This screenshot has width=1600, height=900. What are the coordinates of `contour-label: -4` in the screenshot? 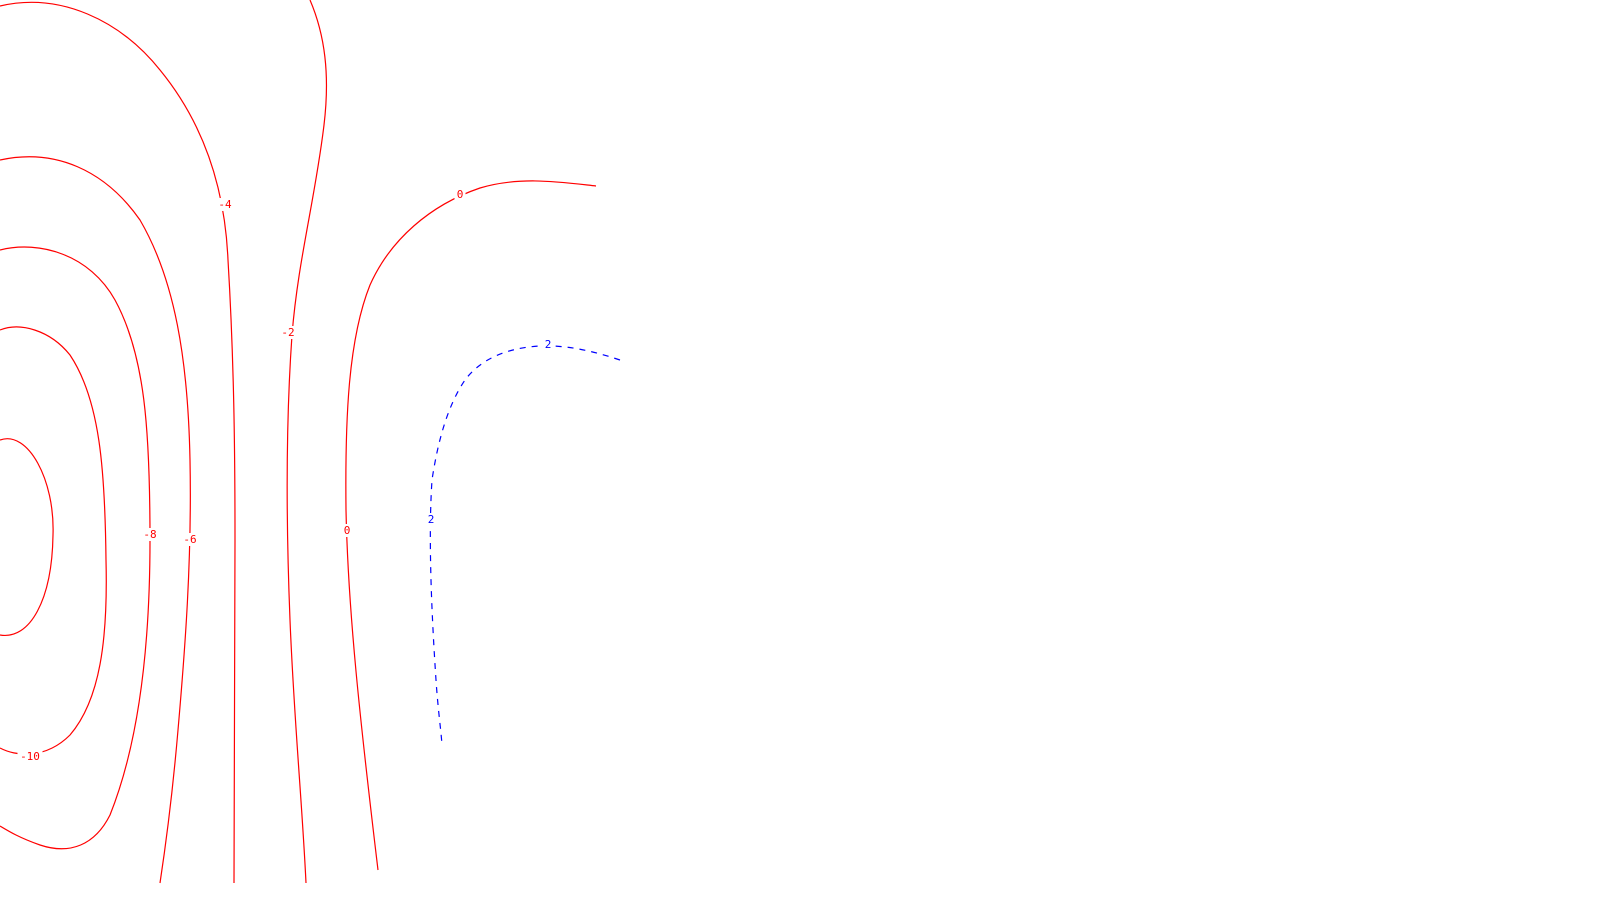 It's located at (225, 204).